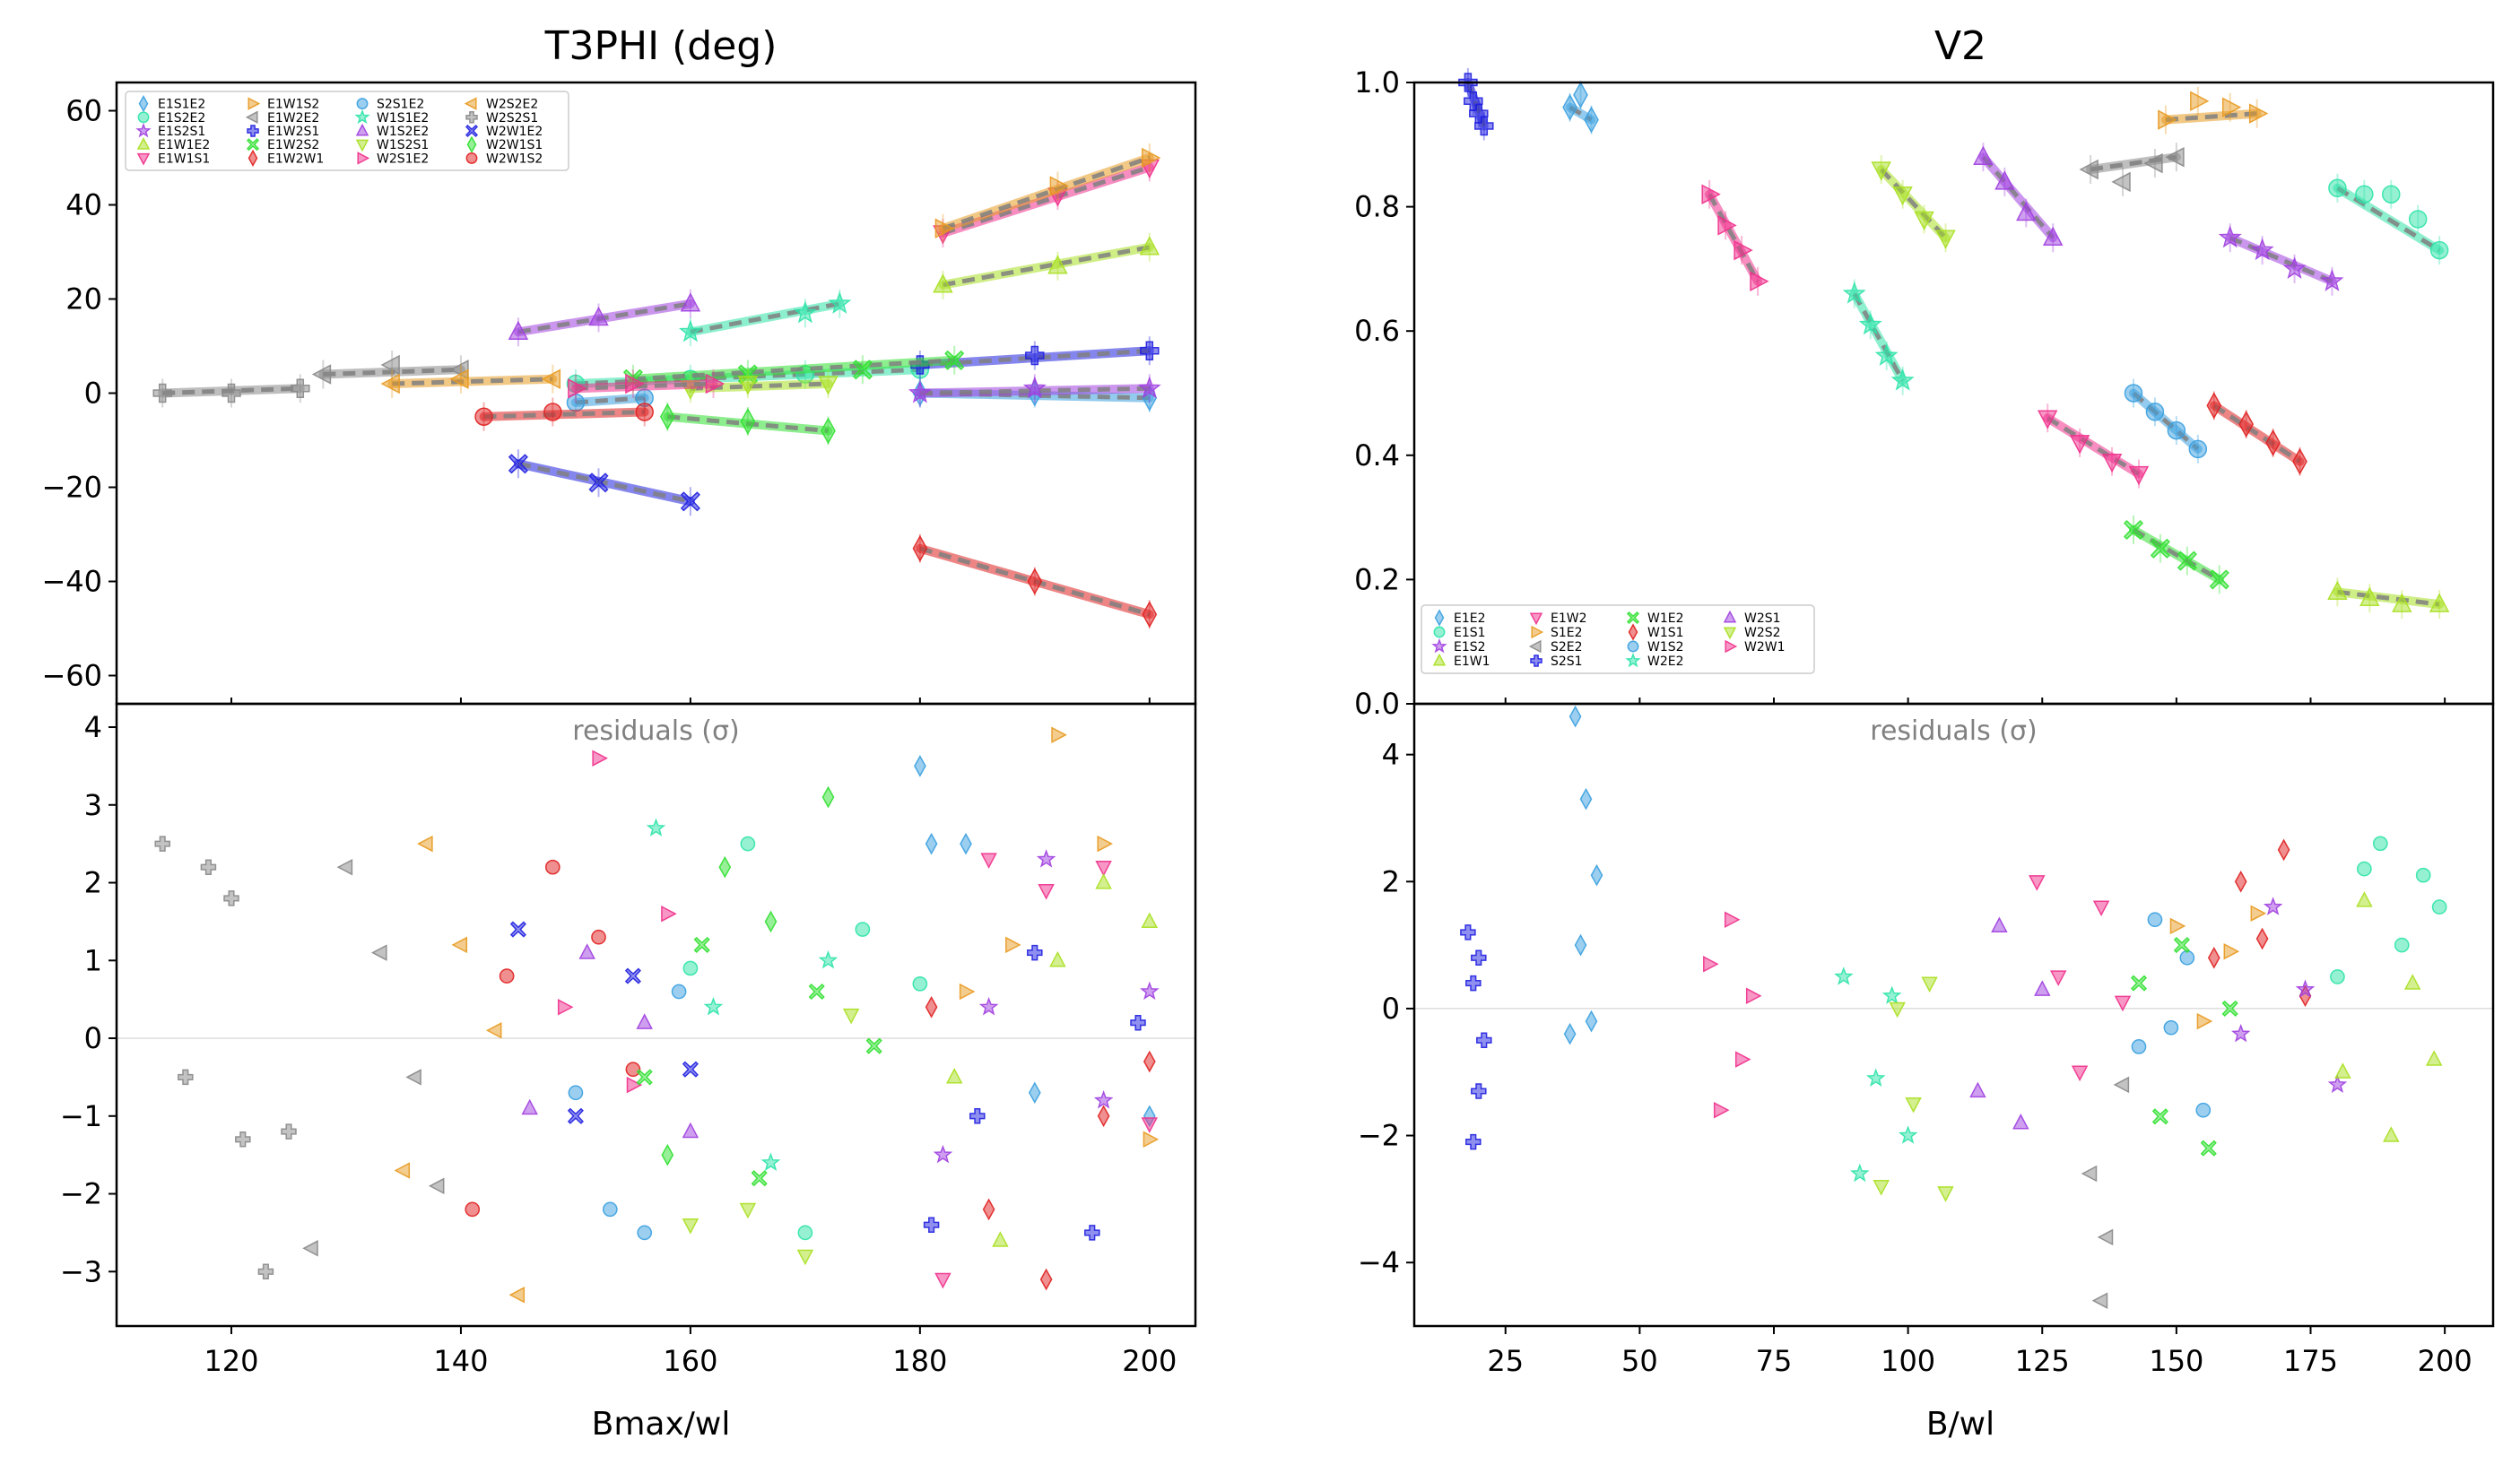 The height and width of the screenshot is (1465, 2520). I want to click on series-e1w2, so click(2094, 446).